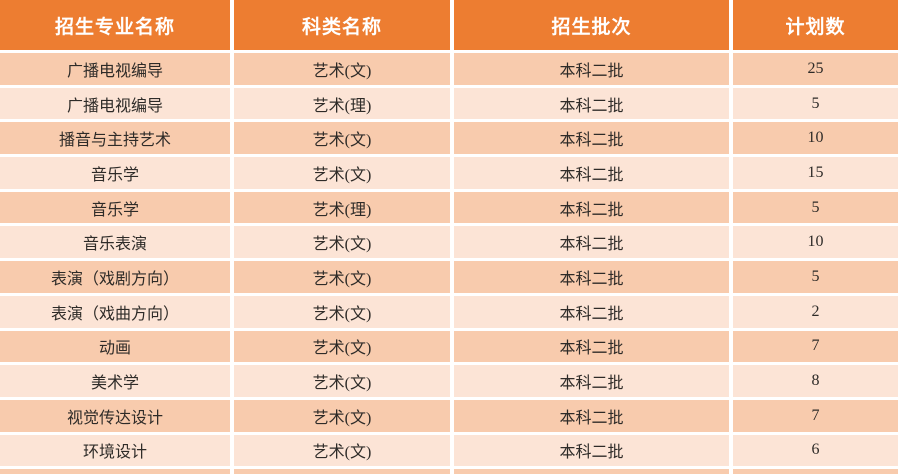 This screenshot has height=474, width=898. Describe the element at coordinates (815, 69) in the screenshot. I see `cell-plan: 25` at that location.